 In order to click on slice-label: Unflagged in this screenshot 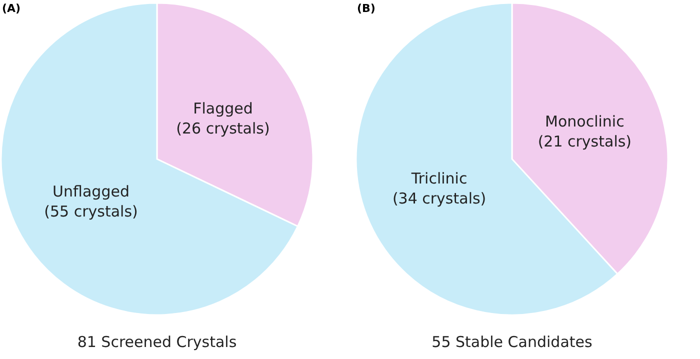, I will do `click(91, 191)`.